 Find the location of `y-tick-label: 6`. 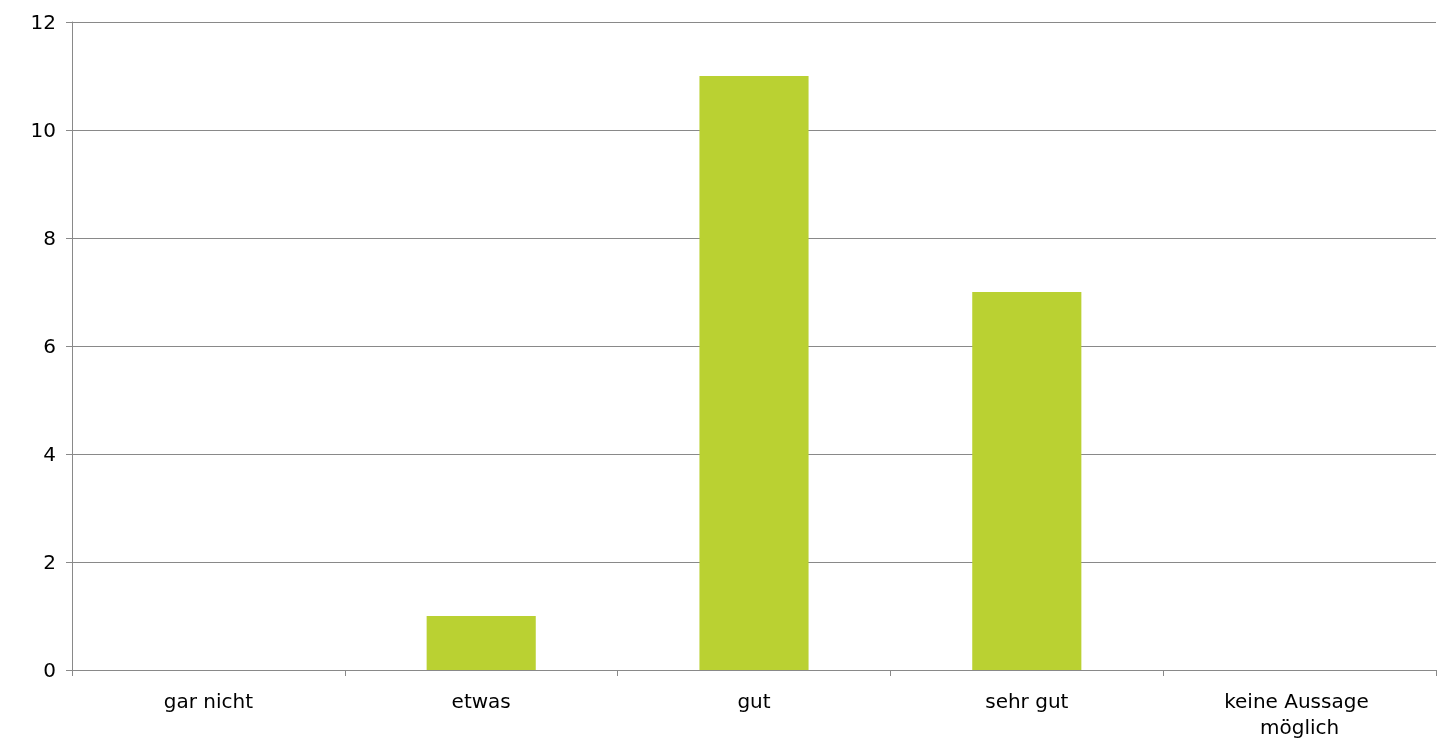

y-tick-label: 6 is located at coordinates (49, 346).